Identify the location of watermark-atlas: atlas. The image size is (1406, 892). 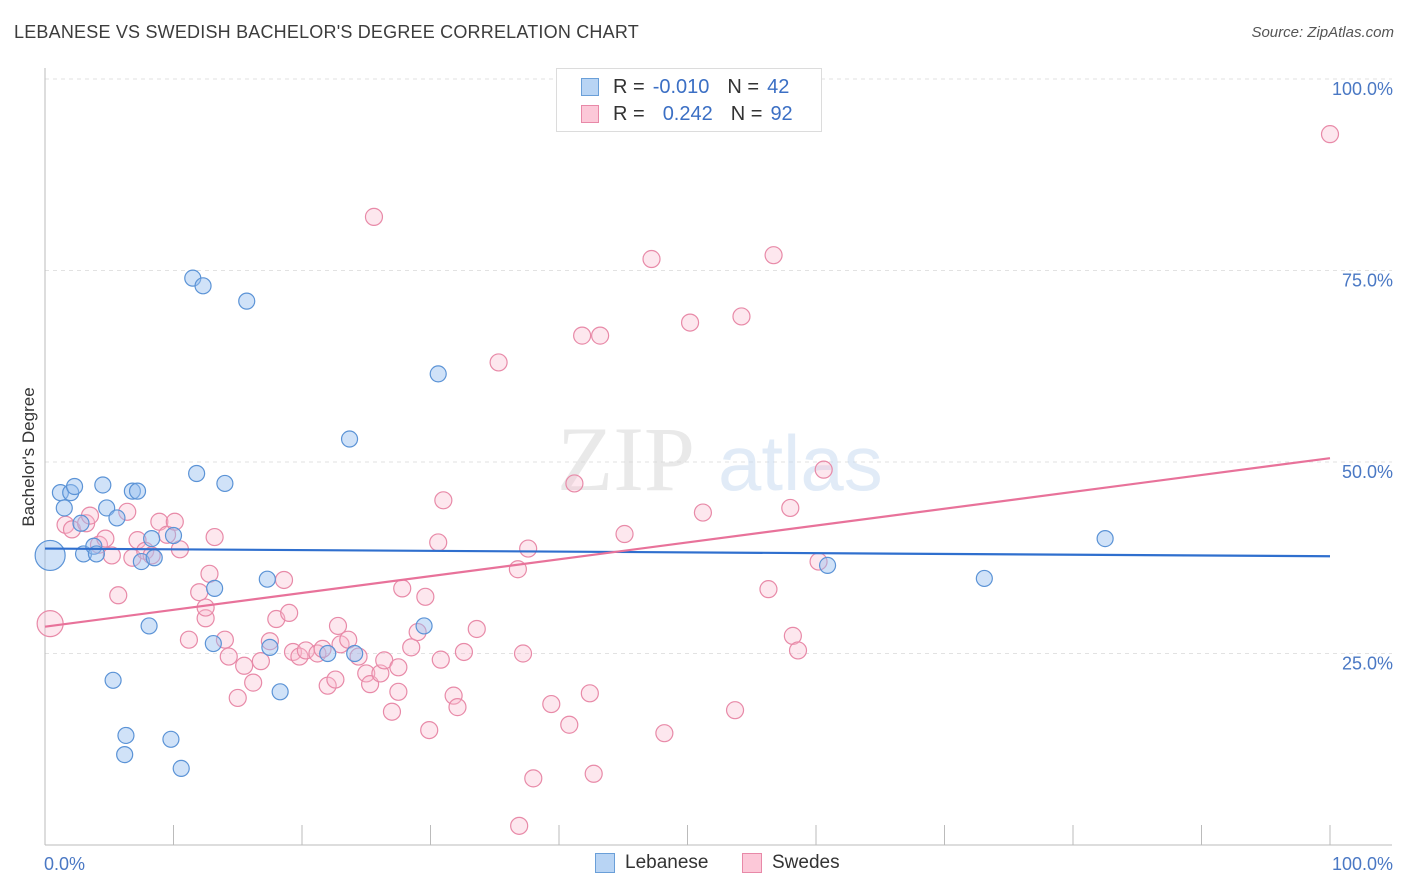
(800, 463).